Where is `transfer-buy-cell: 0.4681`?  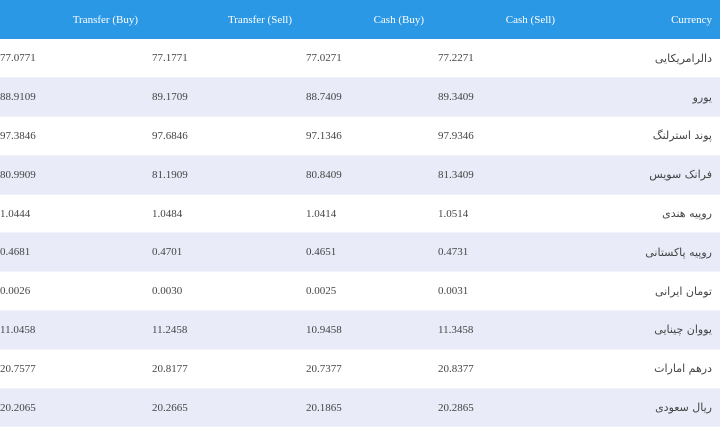 transfer-buy-cell: 0.4681 is located at coordinates (76, 252).